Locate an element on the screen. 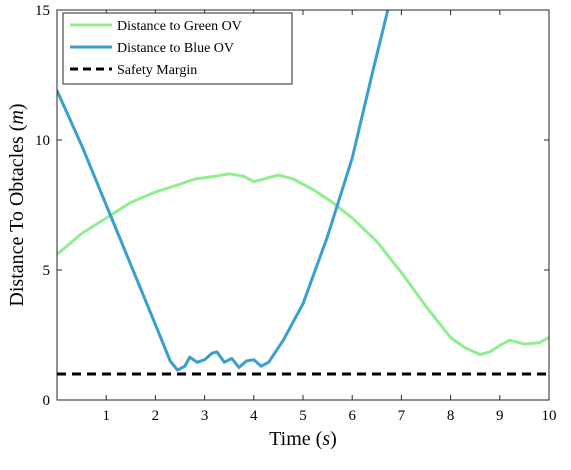 The image size is (571, 470). legend-label-distance-to-blue-ov: Distance to Blue OV is located at coordinates (175, 48).